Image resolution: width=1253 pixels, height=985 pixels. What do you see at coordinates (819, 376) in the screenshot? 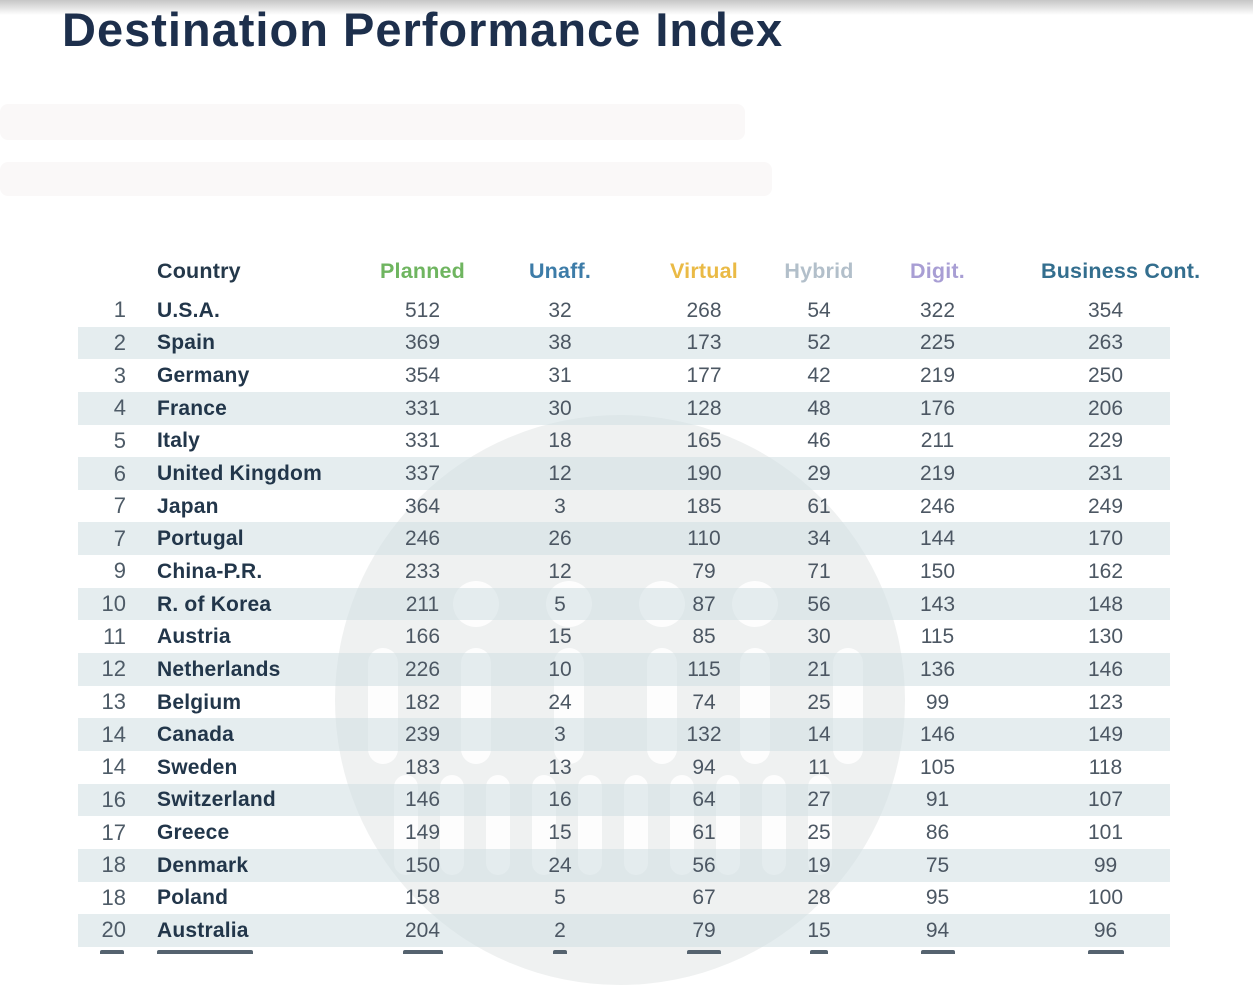
I see `cell-hybrid: 42` at bounding box center [819, 376].